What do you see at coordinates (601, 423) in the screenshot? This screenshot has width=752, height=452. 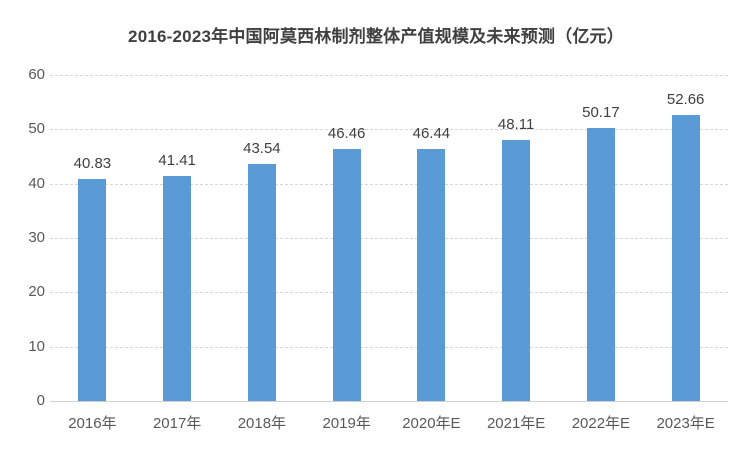 I see `x-tick-label: 2022年E` at bounding box center [601, 423].